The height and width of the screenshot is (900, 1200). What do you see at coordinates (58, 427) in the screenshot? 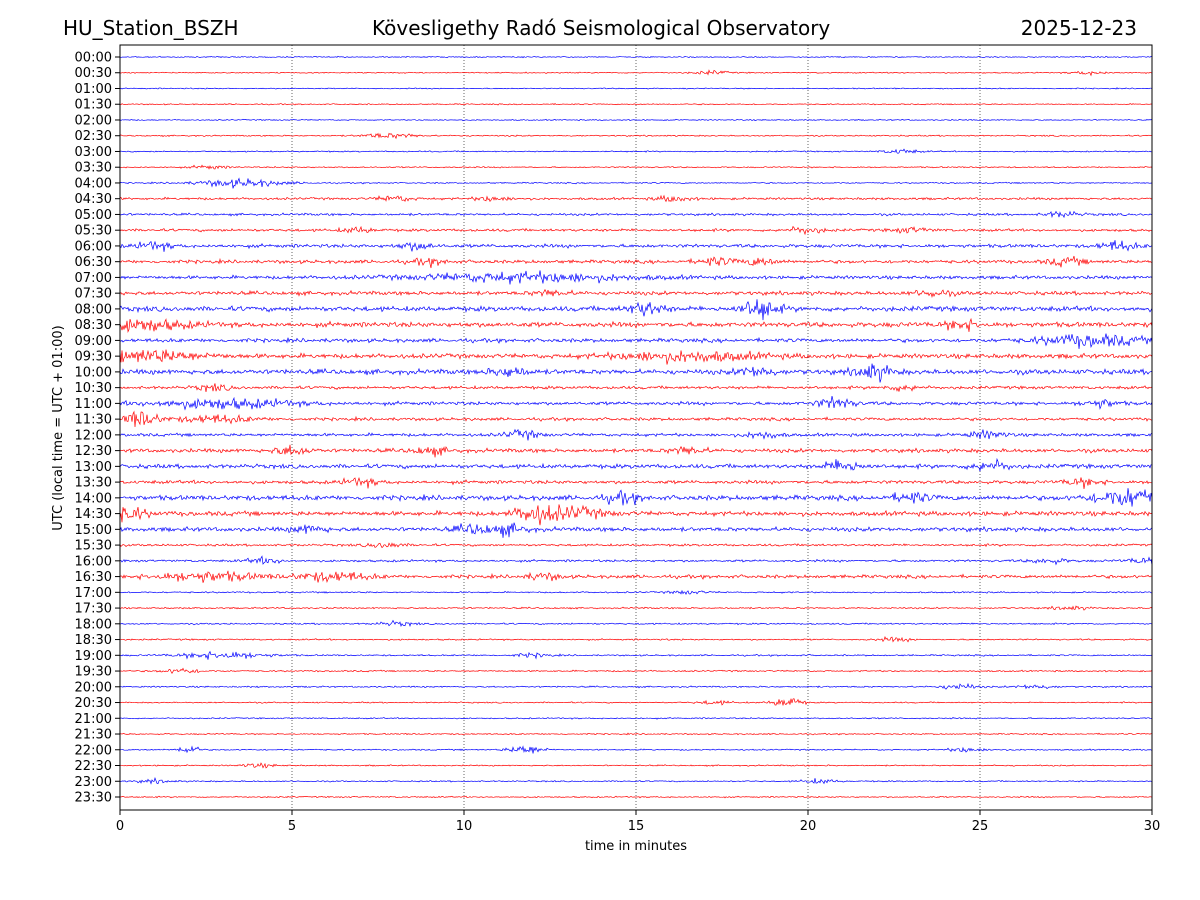
I see `y-axis-label: UTC (local time = UTC + 01:00)` at bounding box center [58, 427].